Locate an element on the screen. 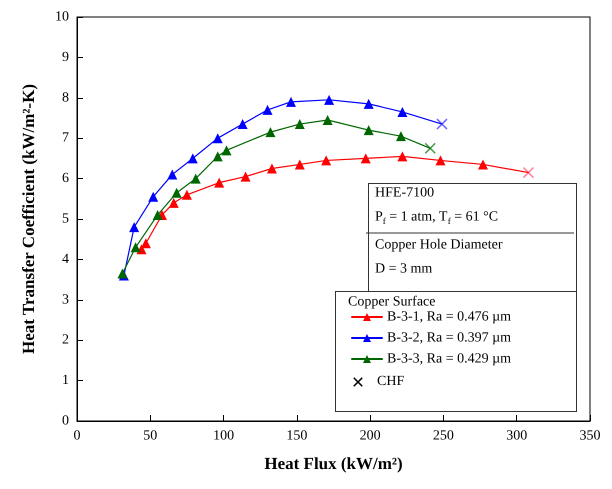 Image resolution: width=612 pixels, height=489 pixels. y-tick-label: 3 is located at coordinates (65, 300).